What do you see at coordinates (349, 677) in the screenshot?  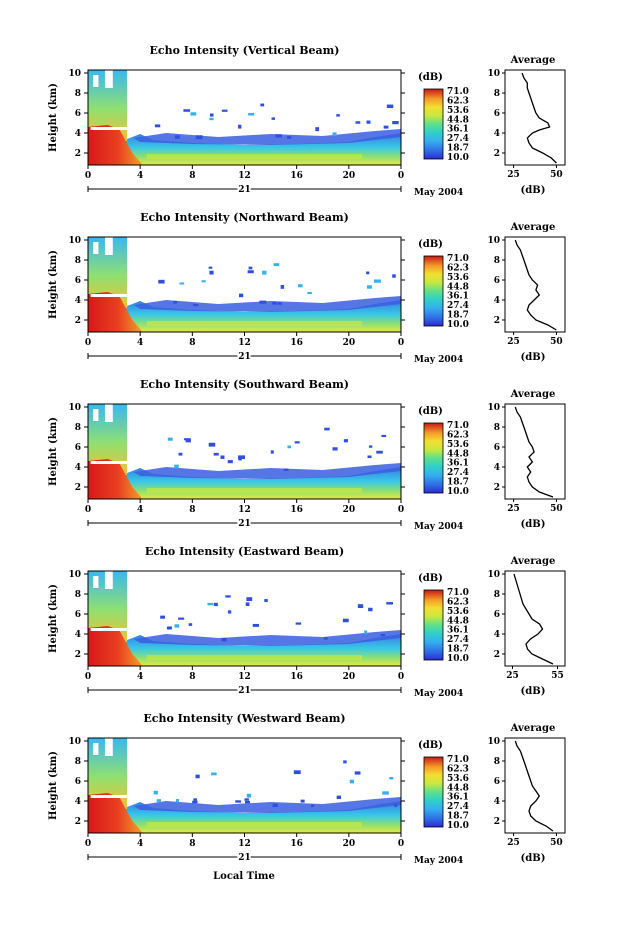 I see `x-tick-label: 20` at bounding box center [349, 677].